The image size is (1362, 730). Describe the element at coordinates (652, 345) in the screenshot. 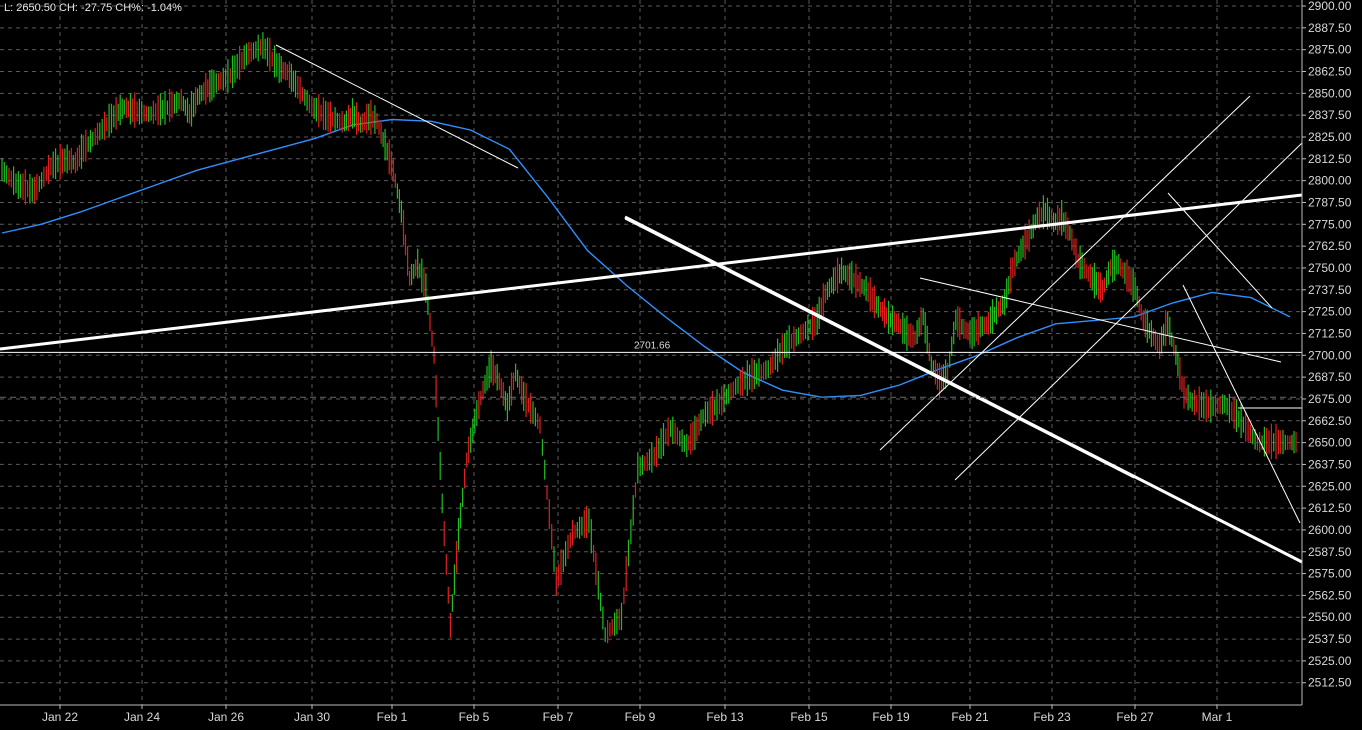

I see `horizontal-level-label: 2701.66` at that location.